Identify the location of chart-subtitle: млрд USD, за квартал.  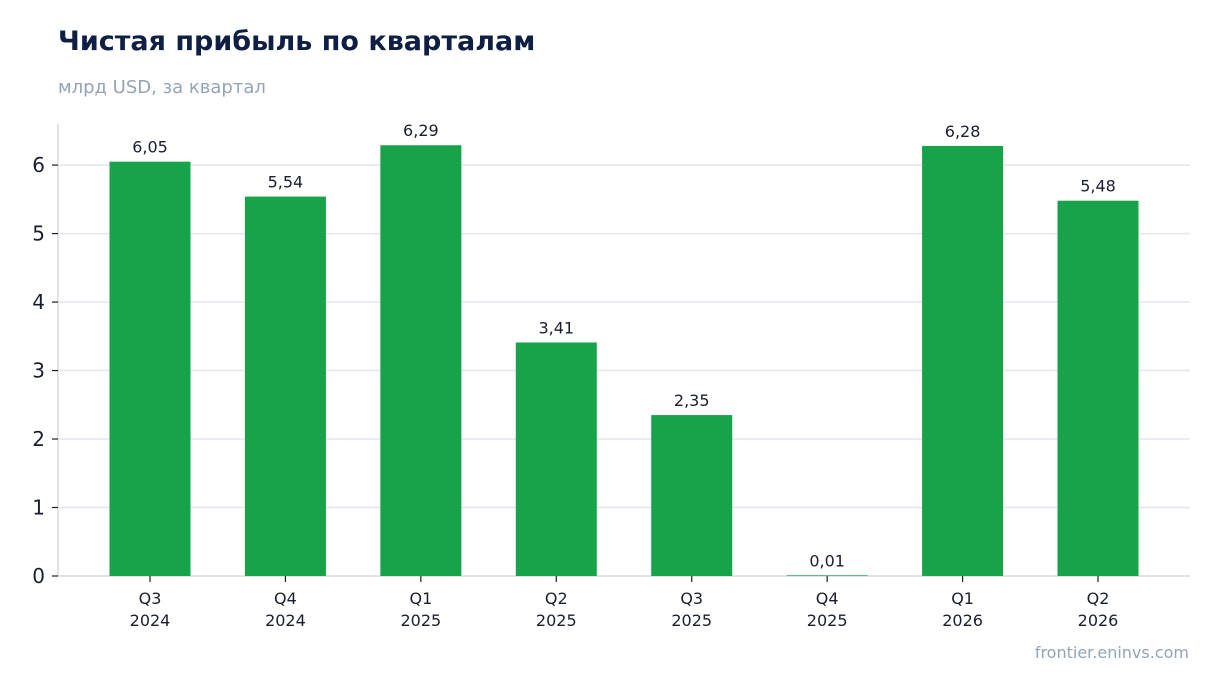
(162, 87).